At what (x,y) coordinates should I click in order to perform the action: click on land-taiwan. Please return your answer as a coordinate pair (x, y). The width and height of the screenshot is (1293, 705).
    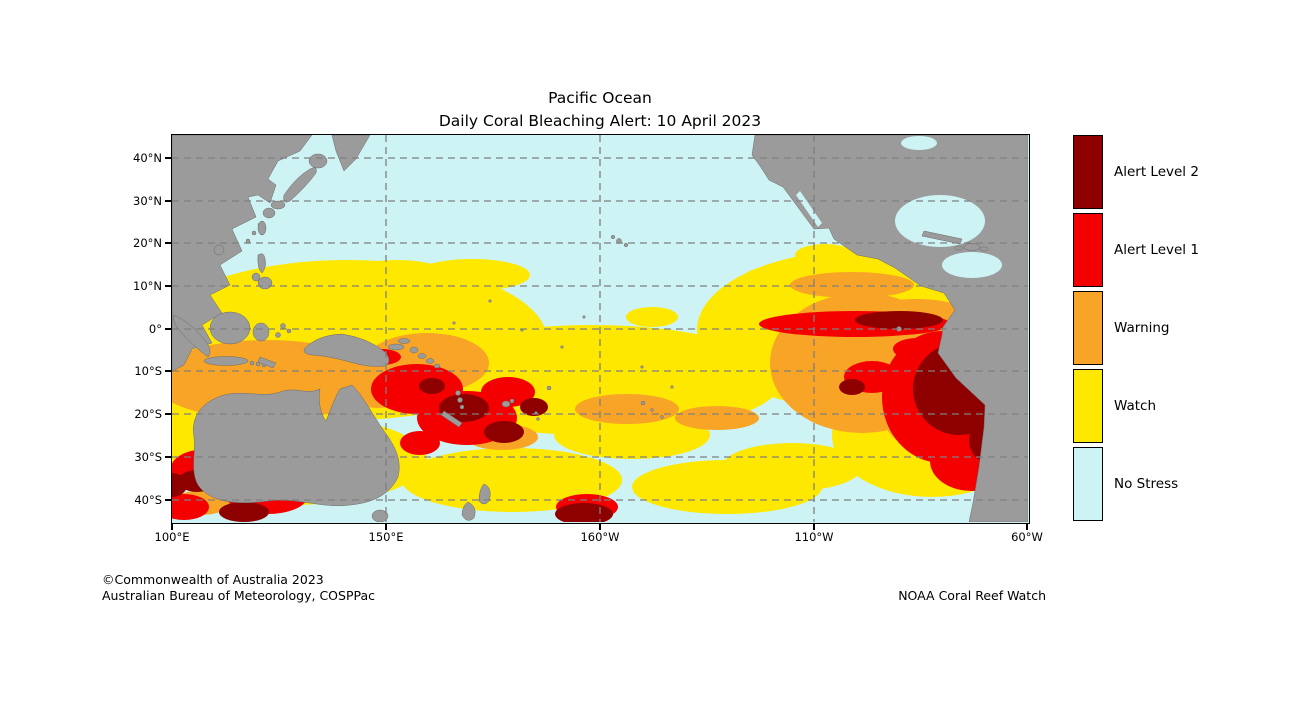
    Looking at the image, I should click on (262, 228).